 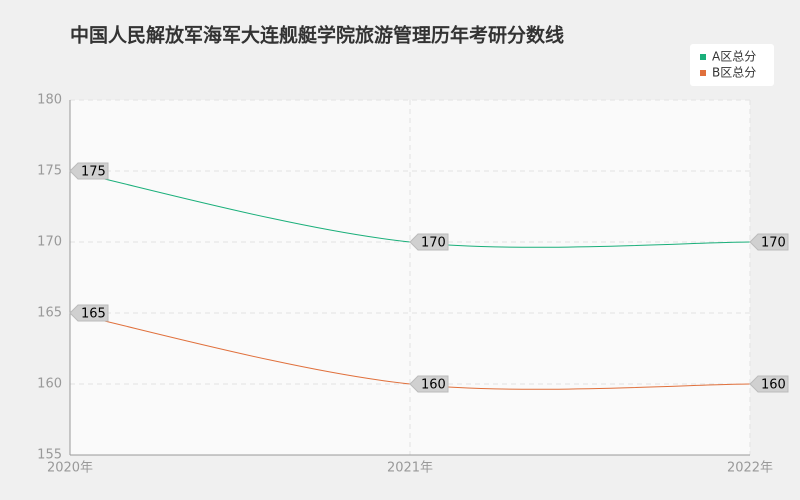 I want to click on x-tick-label: 2021年, so click(x=410, y=468).